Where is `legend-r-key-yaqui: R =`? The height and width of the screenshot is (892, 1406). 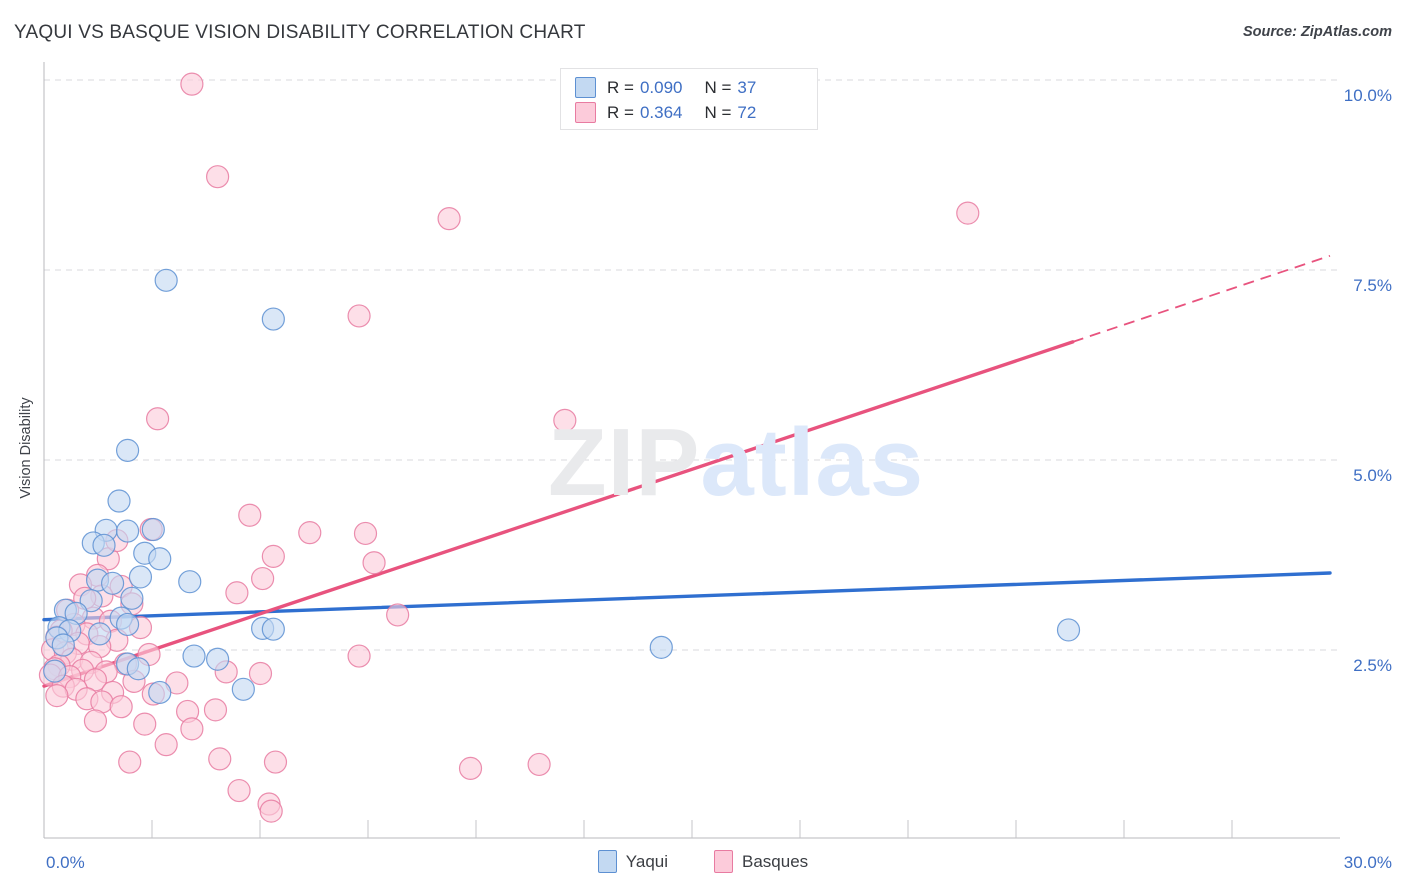 legend-r-key-yaqui: R = is located at coordinates (620, 87).